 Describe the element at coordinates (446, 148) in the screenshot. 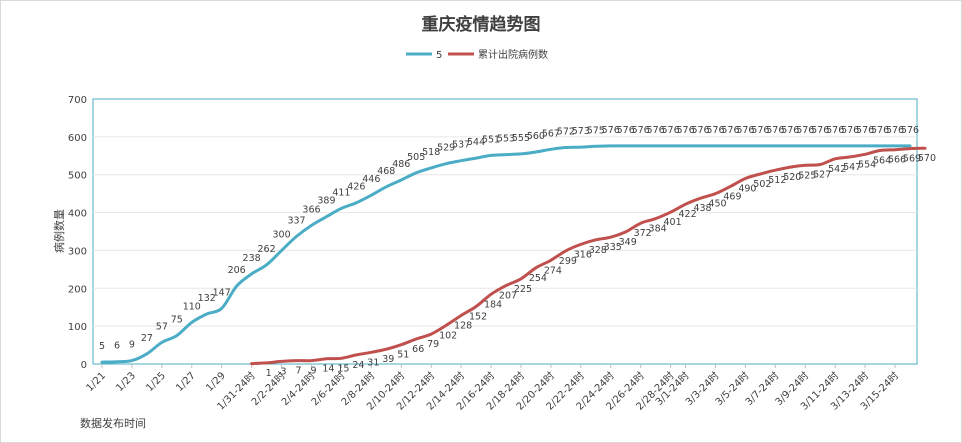

I see `data-label-series-0: 529` at that location.